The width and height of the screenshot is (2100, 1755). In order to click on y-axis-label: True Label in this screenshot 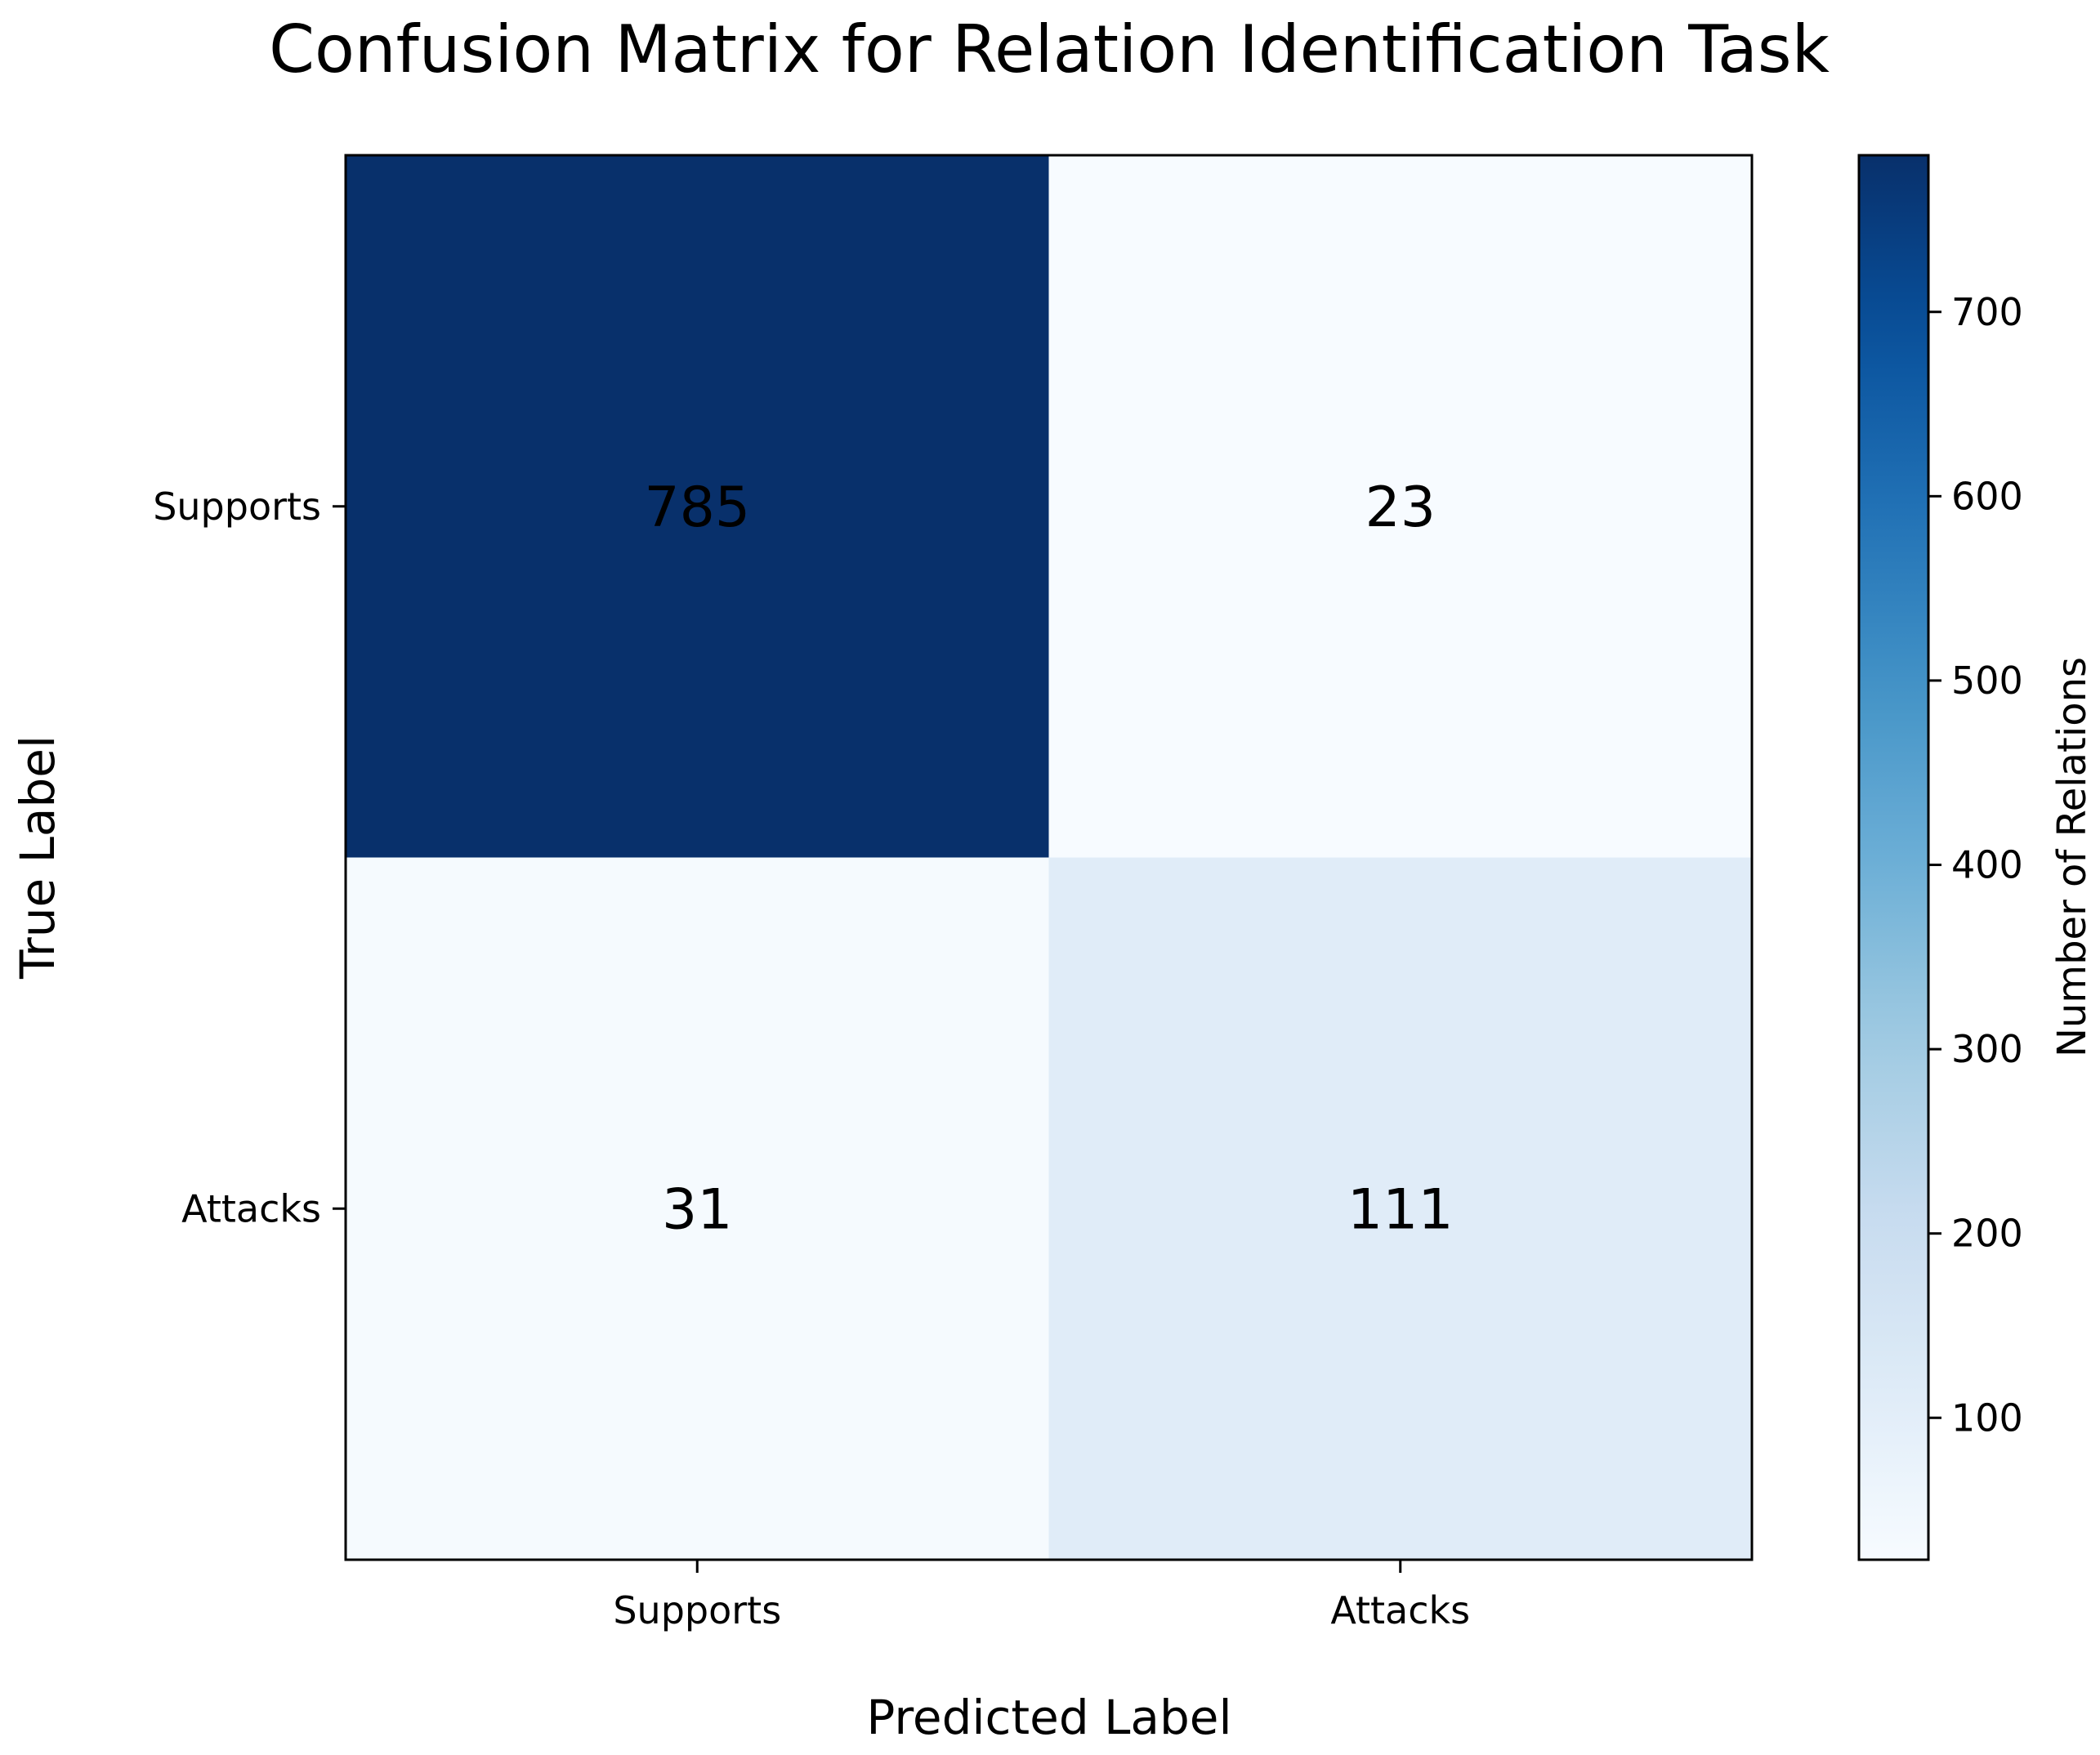, I will do `click(37, 858)`.